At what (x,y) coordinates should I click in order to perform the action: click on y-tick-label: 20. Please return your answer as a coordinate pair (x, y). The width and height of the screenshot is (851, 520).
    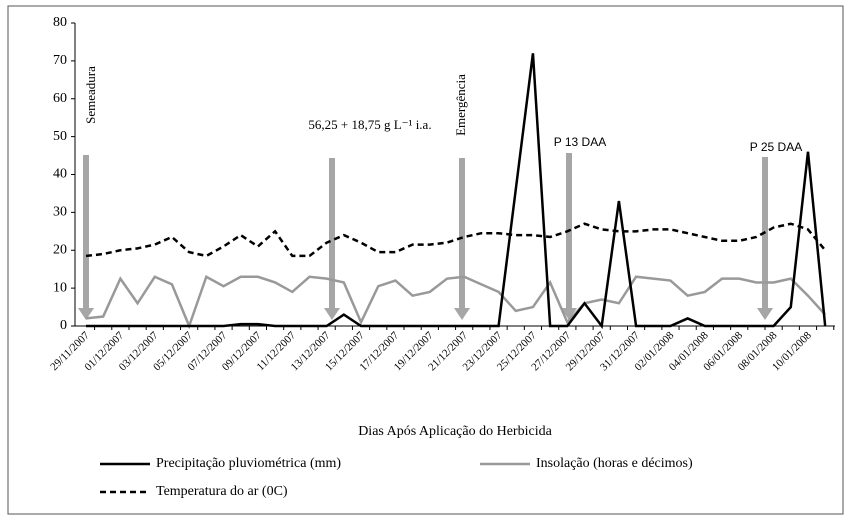
    Looking at the image, I should click on (60, 249).